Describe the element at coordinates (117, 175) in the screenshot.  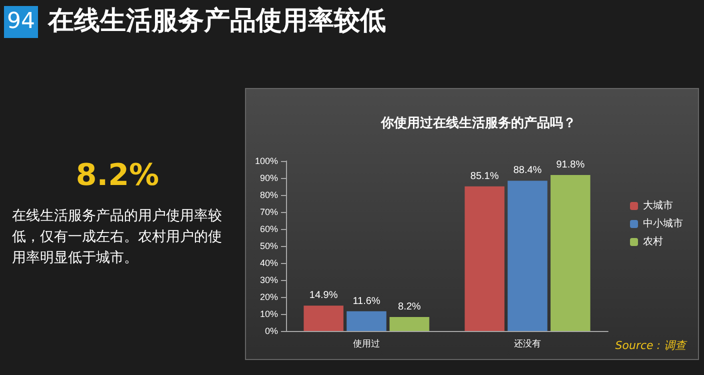
I see `text: 8.2%` at that location.